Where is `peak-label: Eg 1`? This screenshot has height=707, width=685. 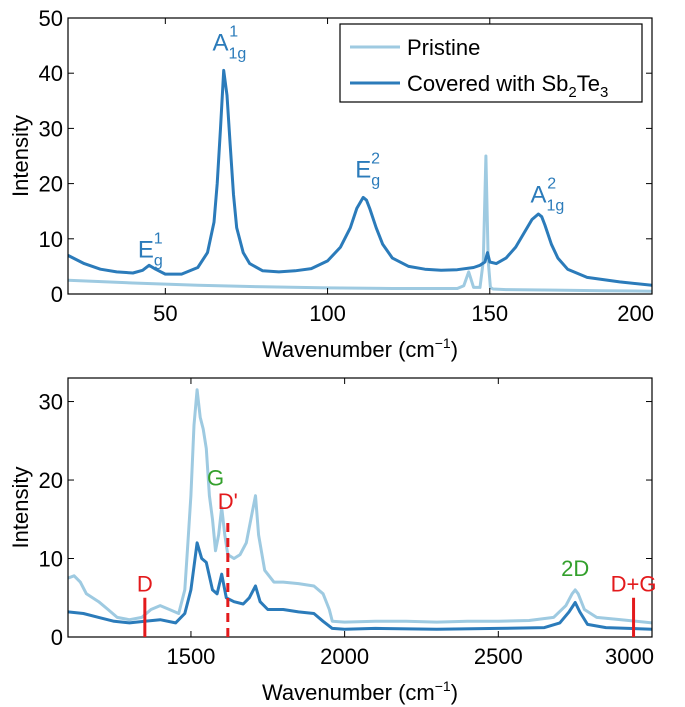 peak-label: Eg 1 is located at coordinates (150, 250).